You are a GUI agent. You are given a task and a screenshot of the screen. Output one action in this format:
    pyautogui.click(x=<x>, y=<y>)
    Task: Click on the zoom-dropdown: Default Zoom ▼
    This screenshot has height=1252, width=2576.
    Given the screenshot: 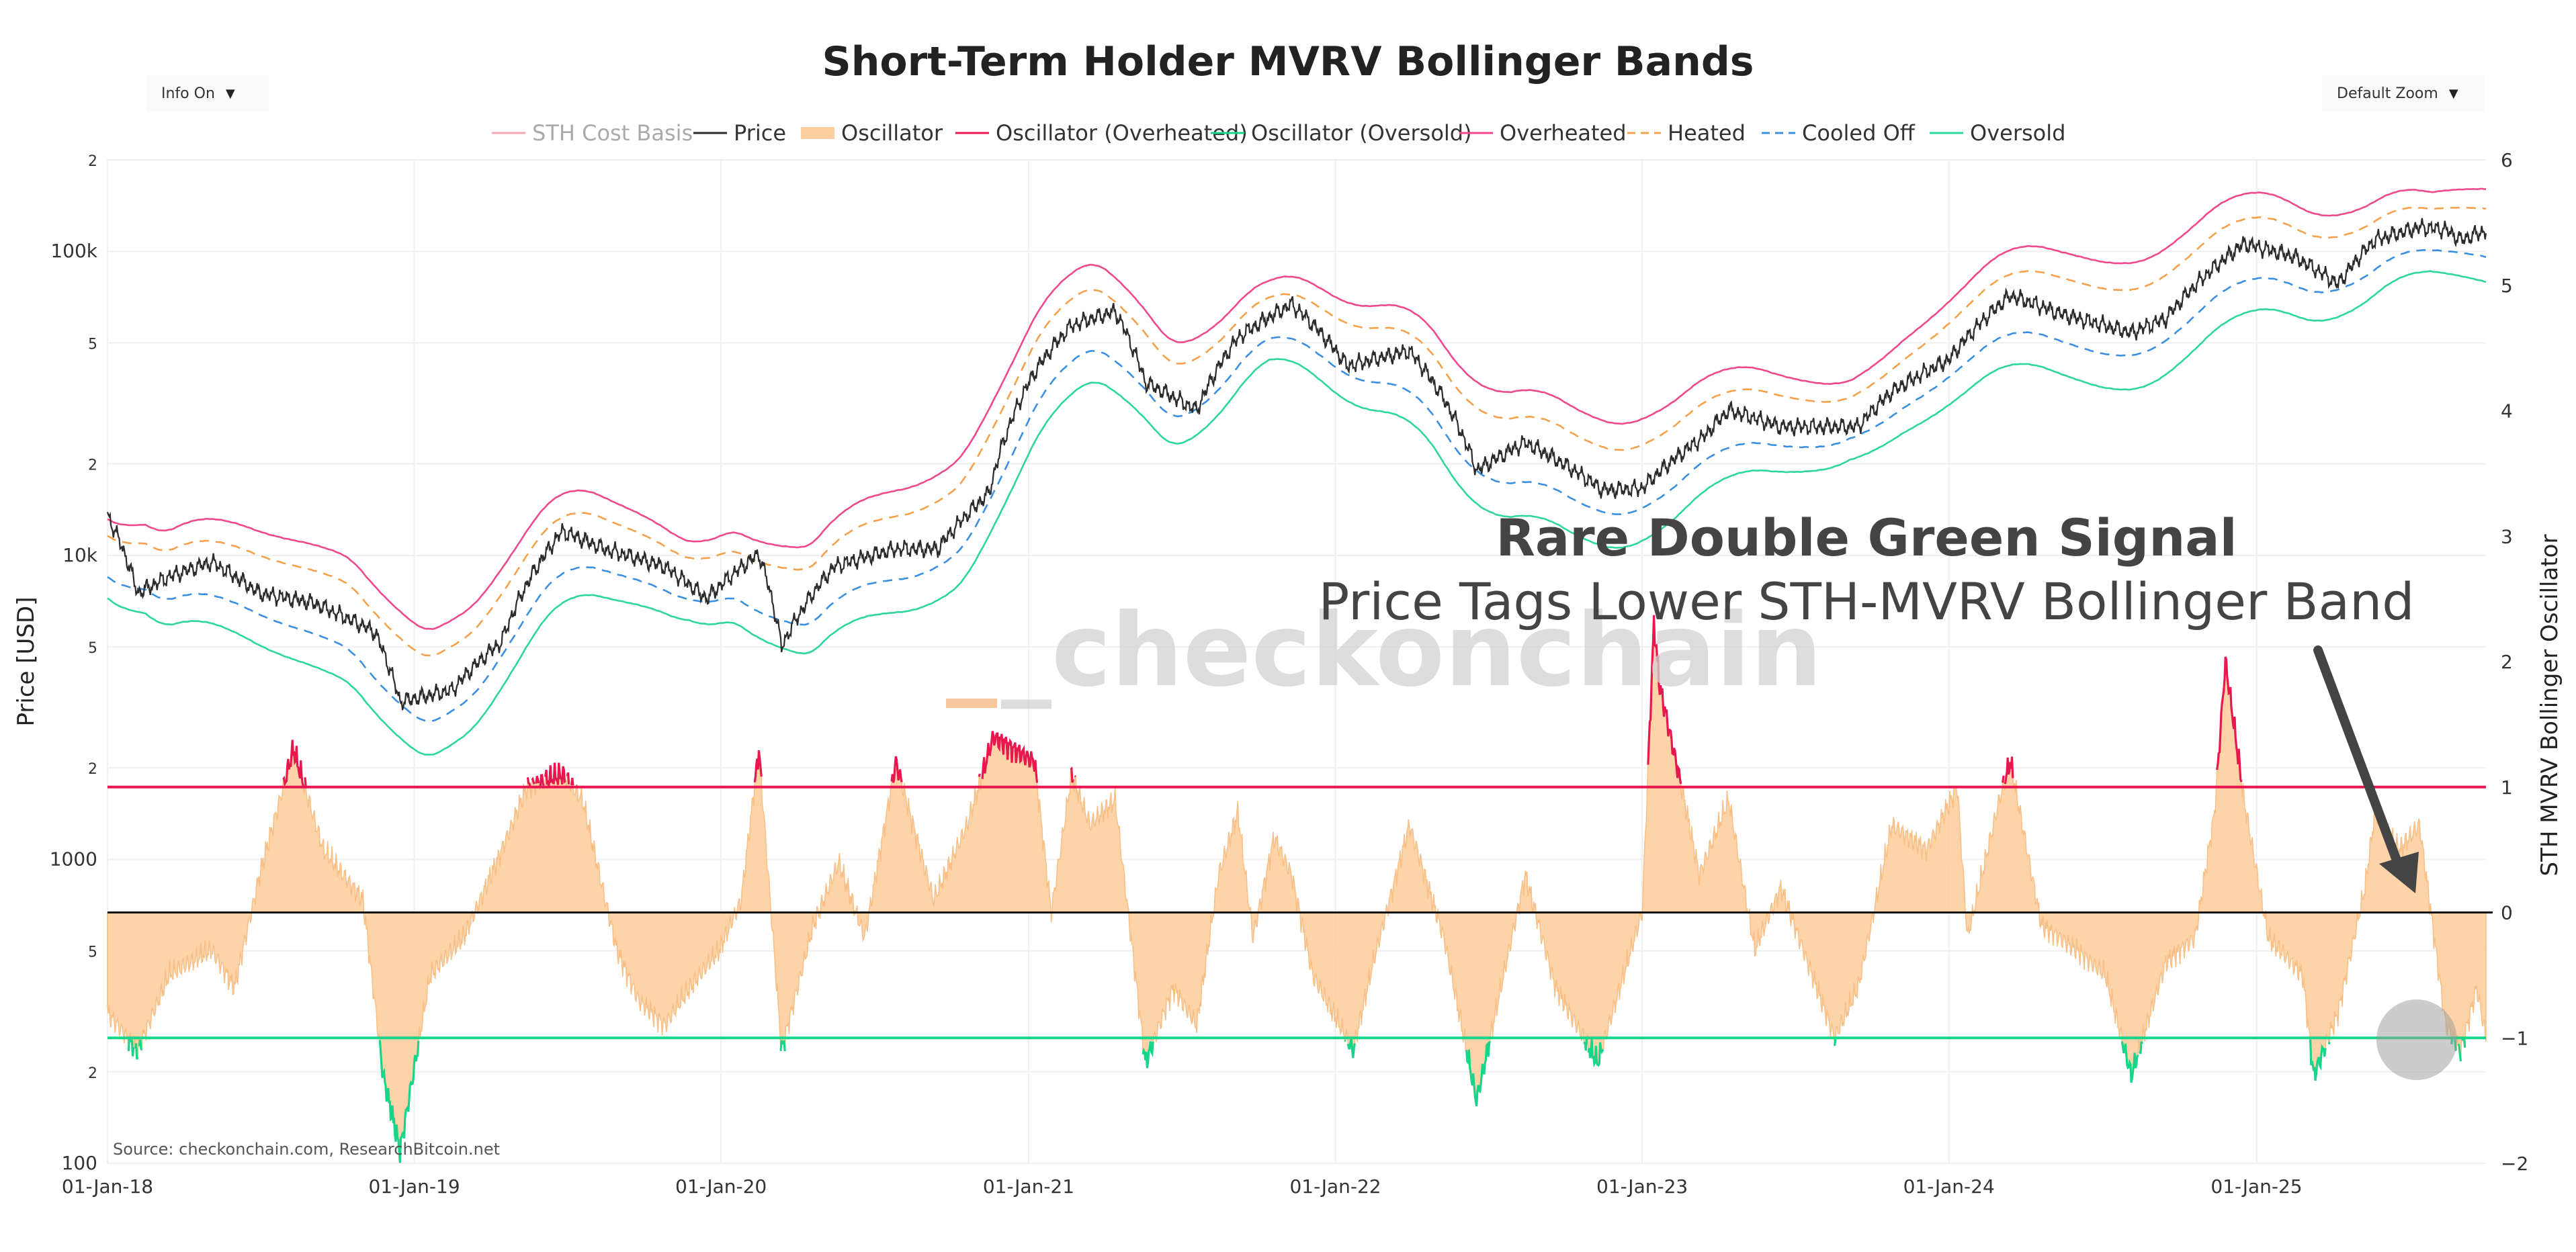 What is the action you would take?
    pyautogui.click(x=2403, y=93)
    